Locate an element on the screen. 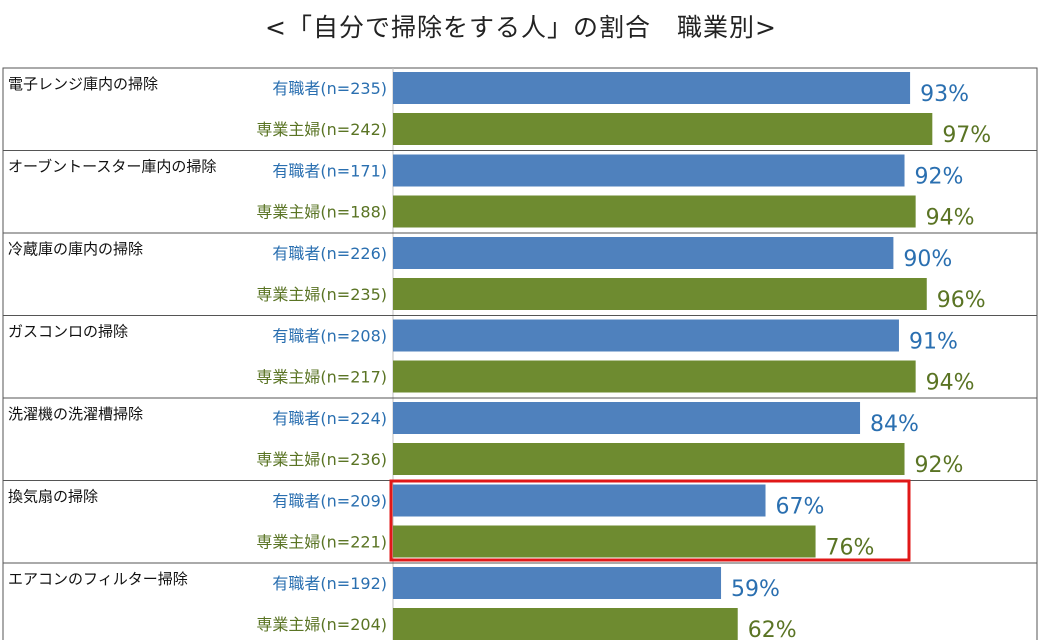  employed-data-label: 93% is located at coordinates (944, 94).